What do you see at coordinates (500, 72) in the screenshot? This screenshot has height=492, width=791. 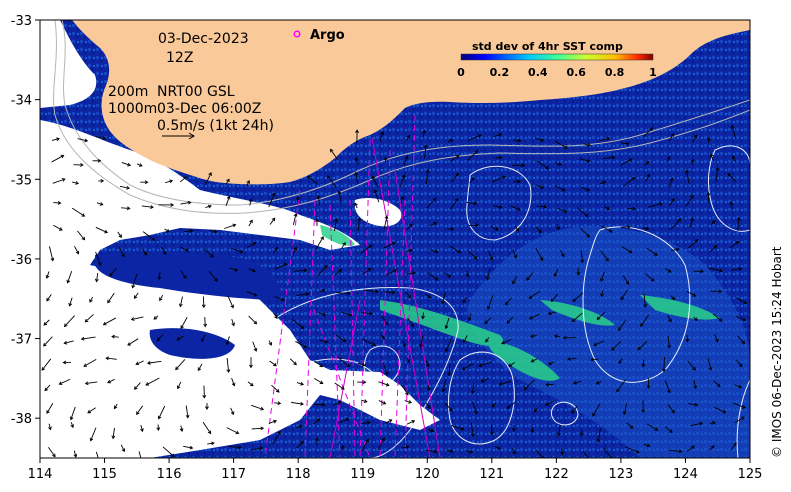 I see `colorbar-tick-label: 0.2` at bounding box center [500, 72].